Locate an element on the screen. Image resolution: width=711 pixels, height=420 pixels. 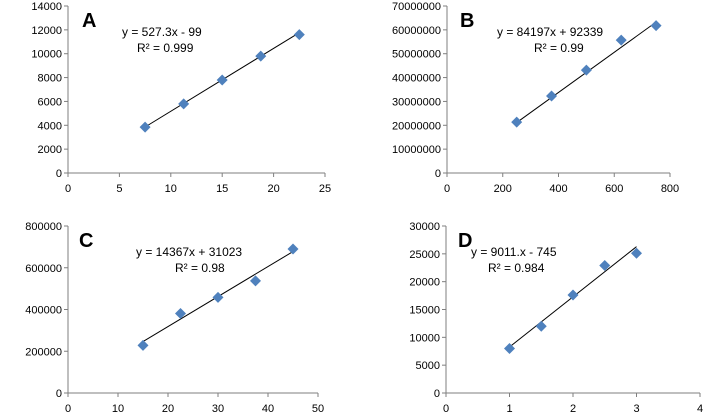
panel-label: C is located at coordinates (86, 241).